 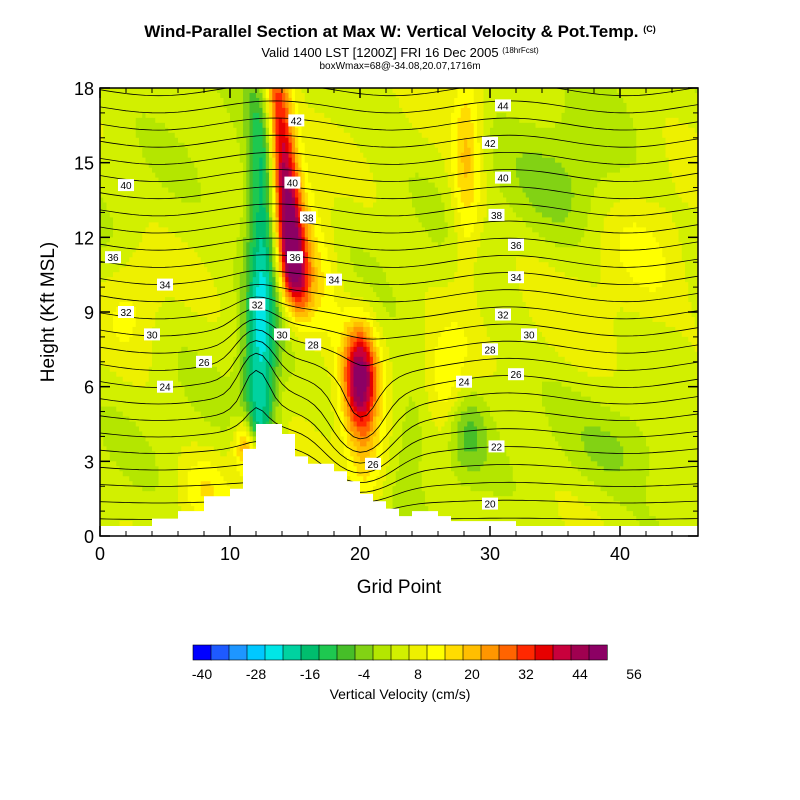 I want to click on colorbar-tick-label: 56, so click(x=634, y=674).